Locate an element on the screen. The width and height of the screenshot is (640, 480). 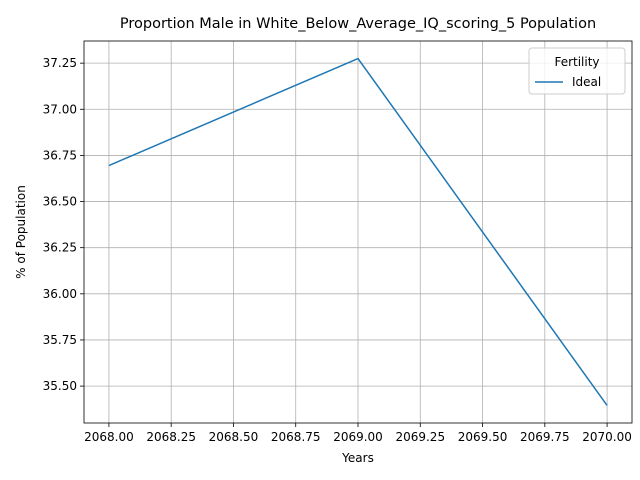
y-tick-label: 36.50 is located at coordinates (60, 202).